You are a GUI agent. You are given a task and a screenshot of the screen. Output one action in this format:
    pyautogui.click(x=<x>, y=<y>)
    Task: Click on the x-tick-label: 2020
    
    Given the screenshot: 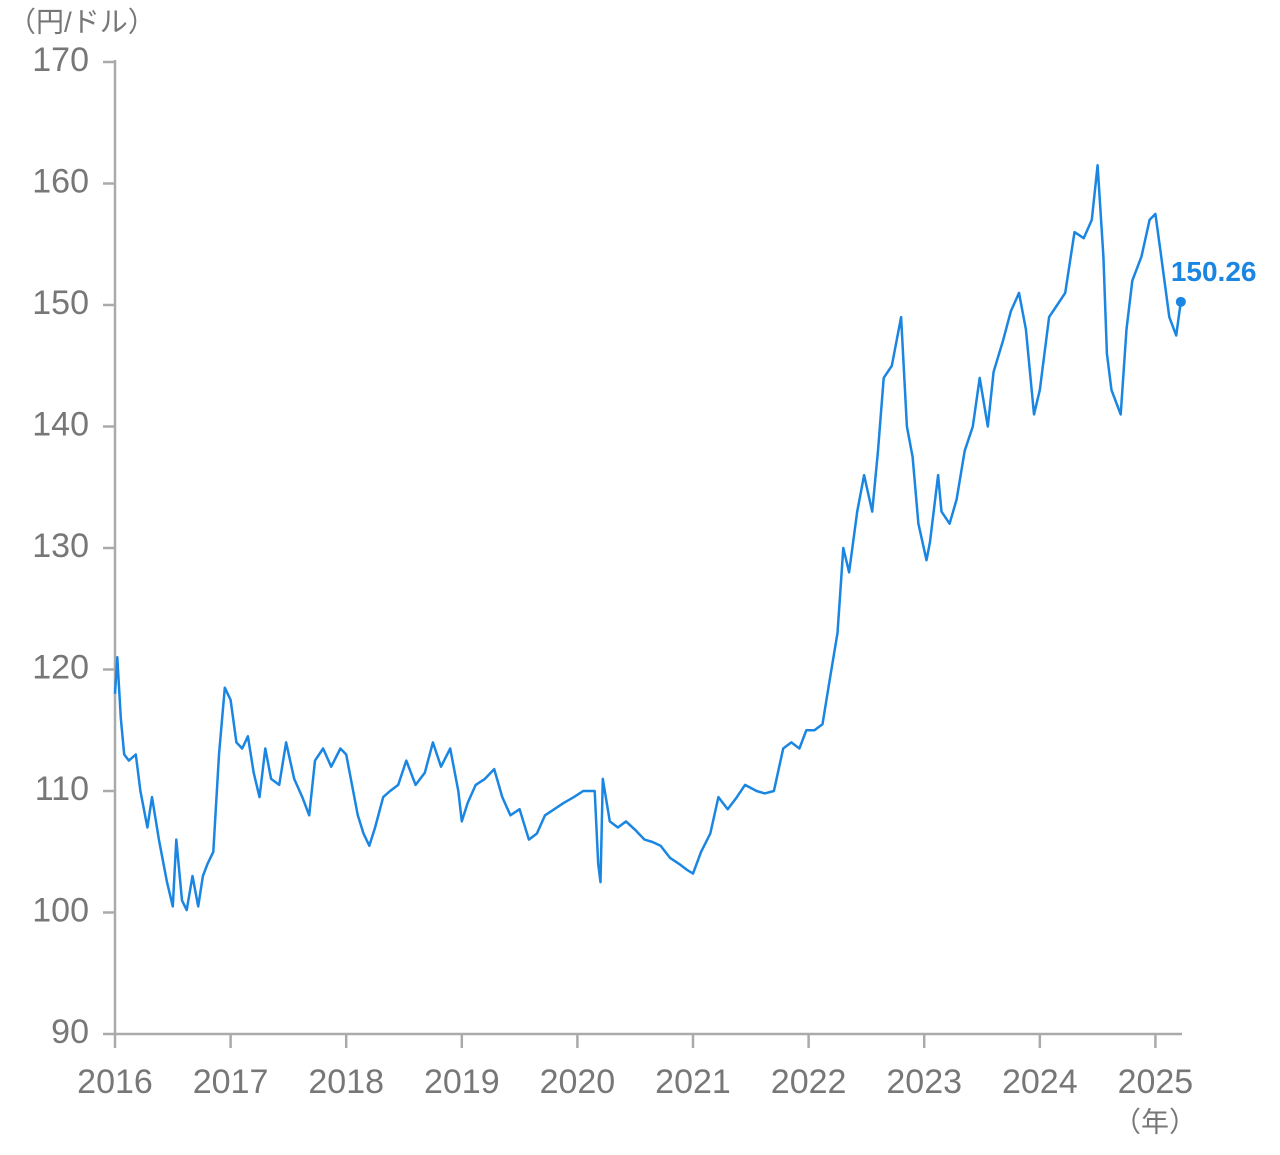 What is the action you would take?
    pyautogui.click(x=578, y=1082)
    